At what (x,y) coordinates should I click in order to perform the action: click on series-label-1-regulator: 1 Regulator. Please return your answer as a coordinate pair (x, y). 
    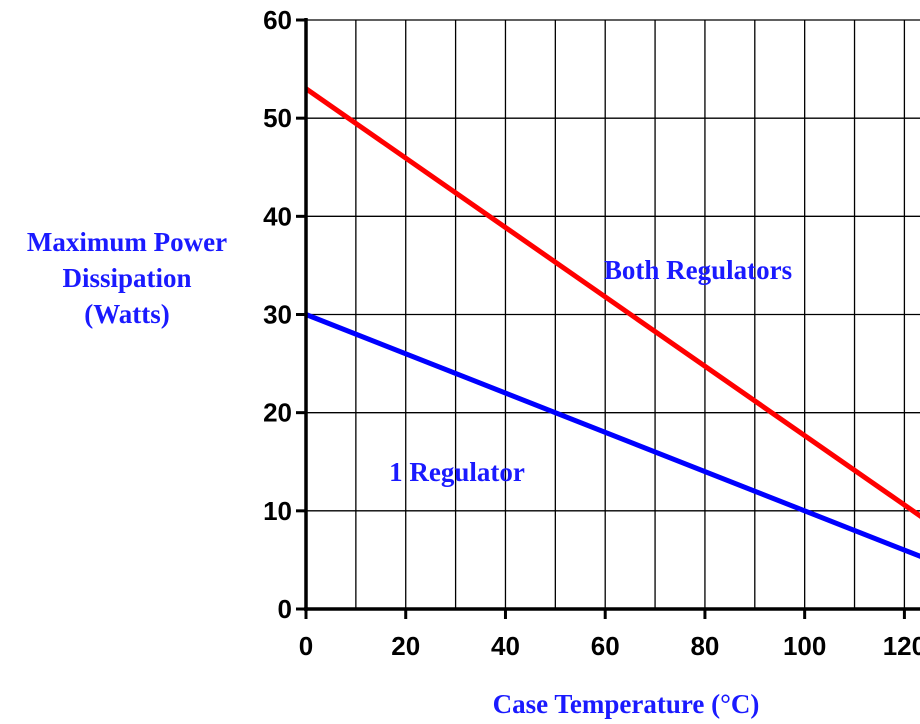
    Looking at the image, I should click on (457, 472).